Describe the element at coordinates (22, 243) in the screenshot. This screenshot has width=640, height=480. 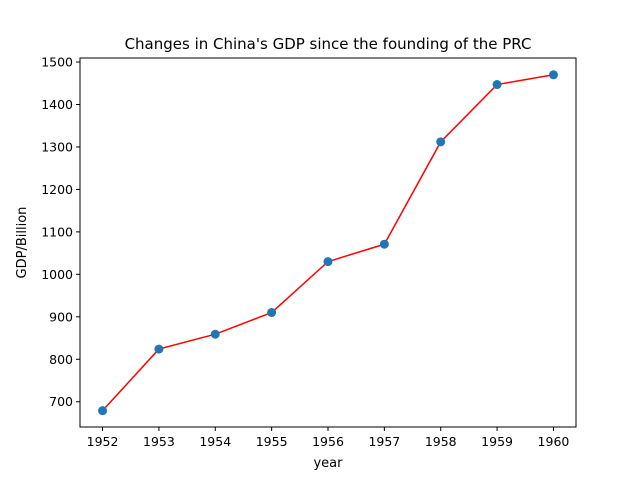
I see `y-axis-label: GDP/Billion` at that location.